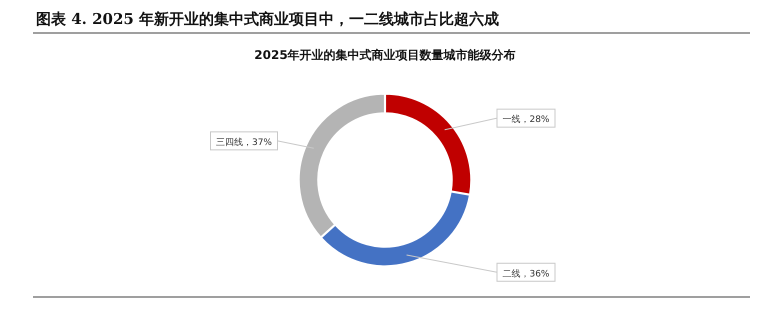 This screenshot has height=332, width=758. What do you see at coordinates (385, 55) in the screenshot?
I see `chart-subtitle: 2025年开业的集中式商业项目数量城市能级分布` at bounding box center [385, 55].